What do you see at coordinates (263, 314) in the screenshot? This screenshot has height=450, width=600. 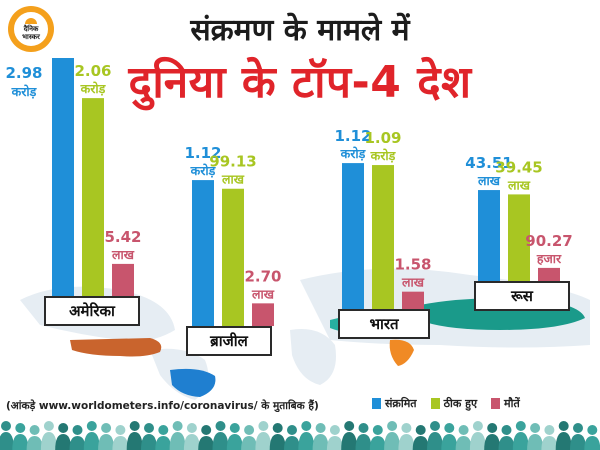 I see `bar-brazil-deaths` at bounding box center [263, 314].